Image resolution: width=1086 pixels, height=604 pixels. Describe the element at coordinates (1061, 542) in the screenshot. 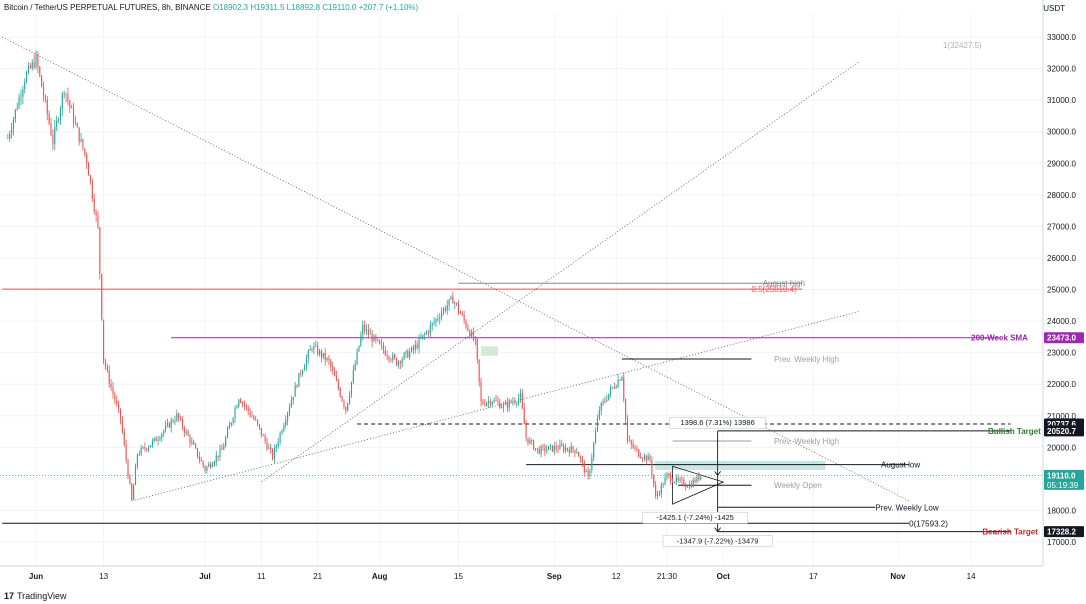

I see `price-tick-label: 17000.0` at that location.